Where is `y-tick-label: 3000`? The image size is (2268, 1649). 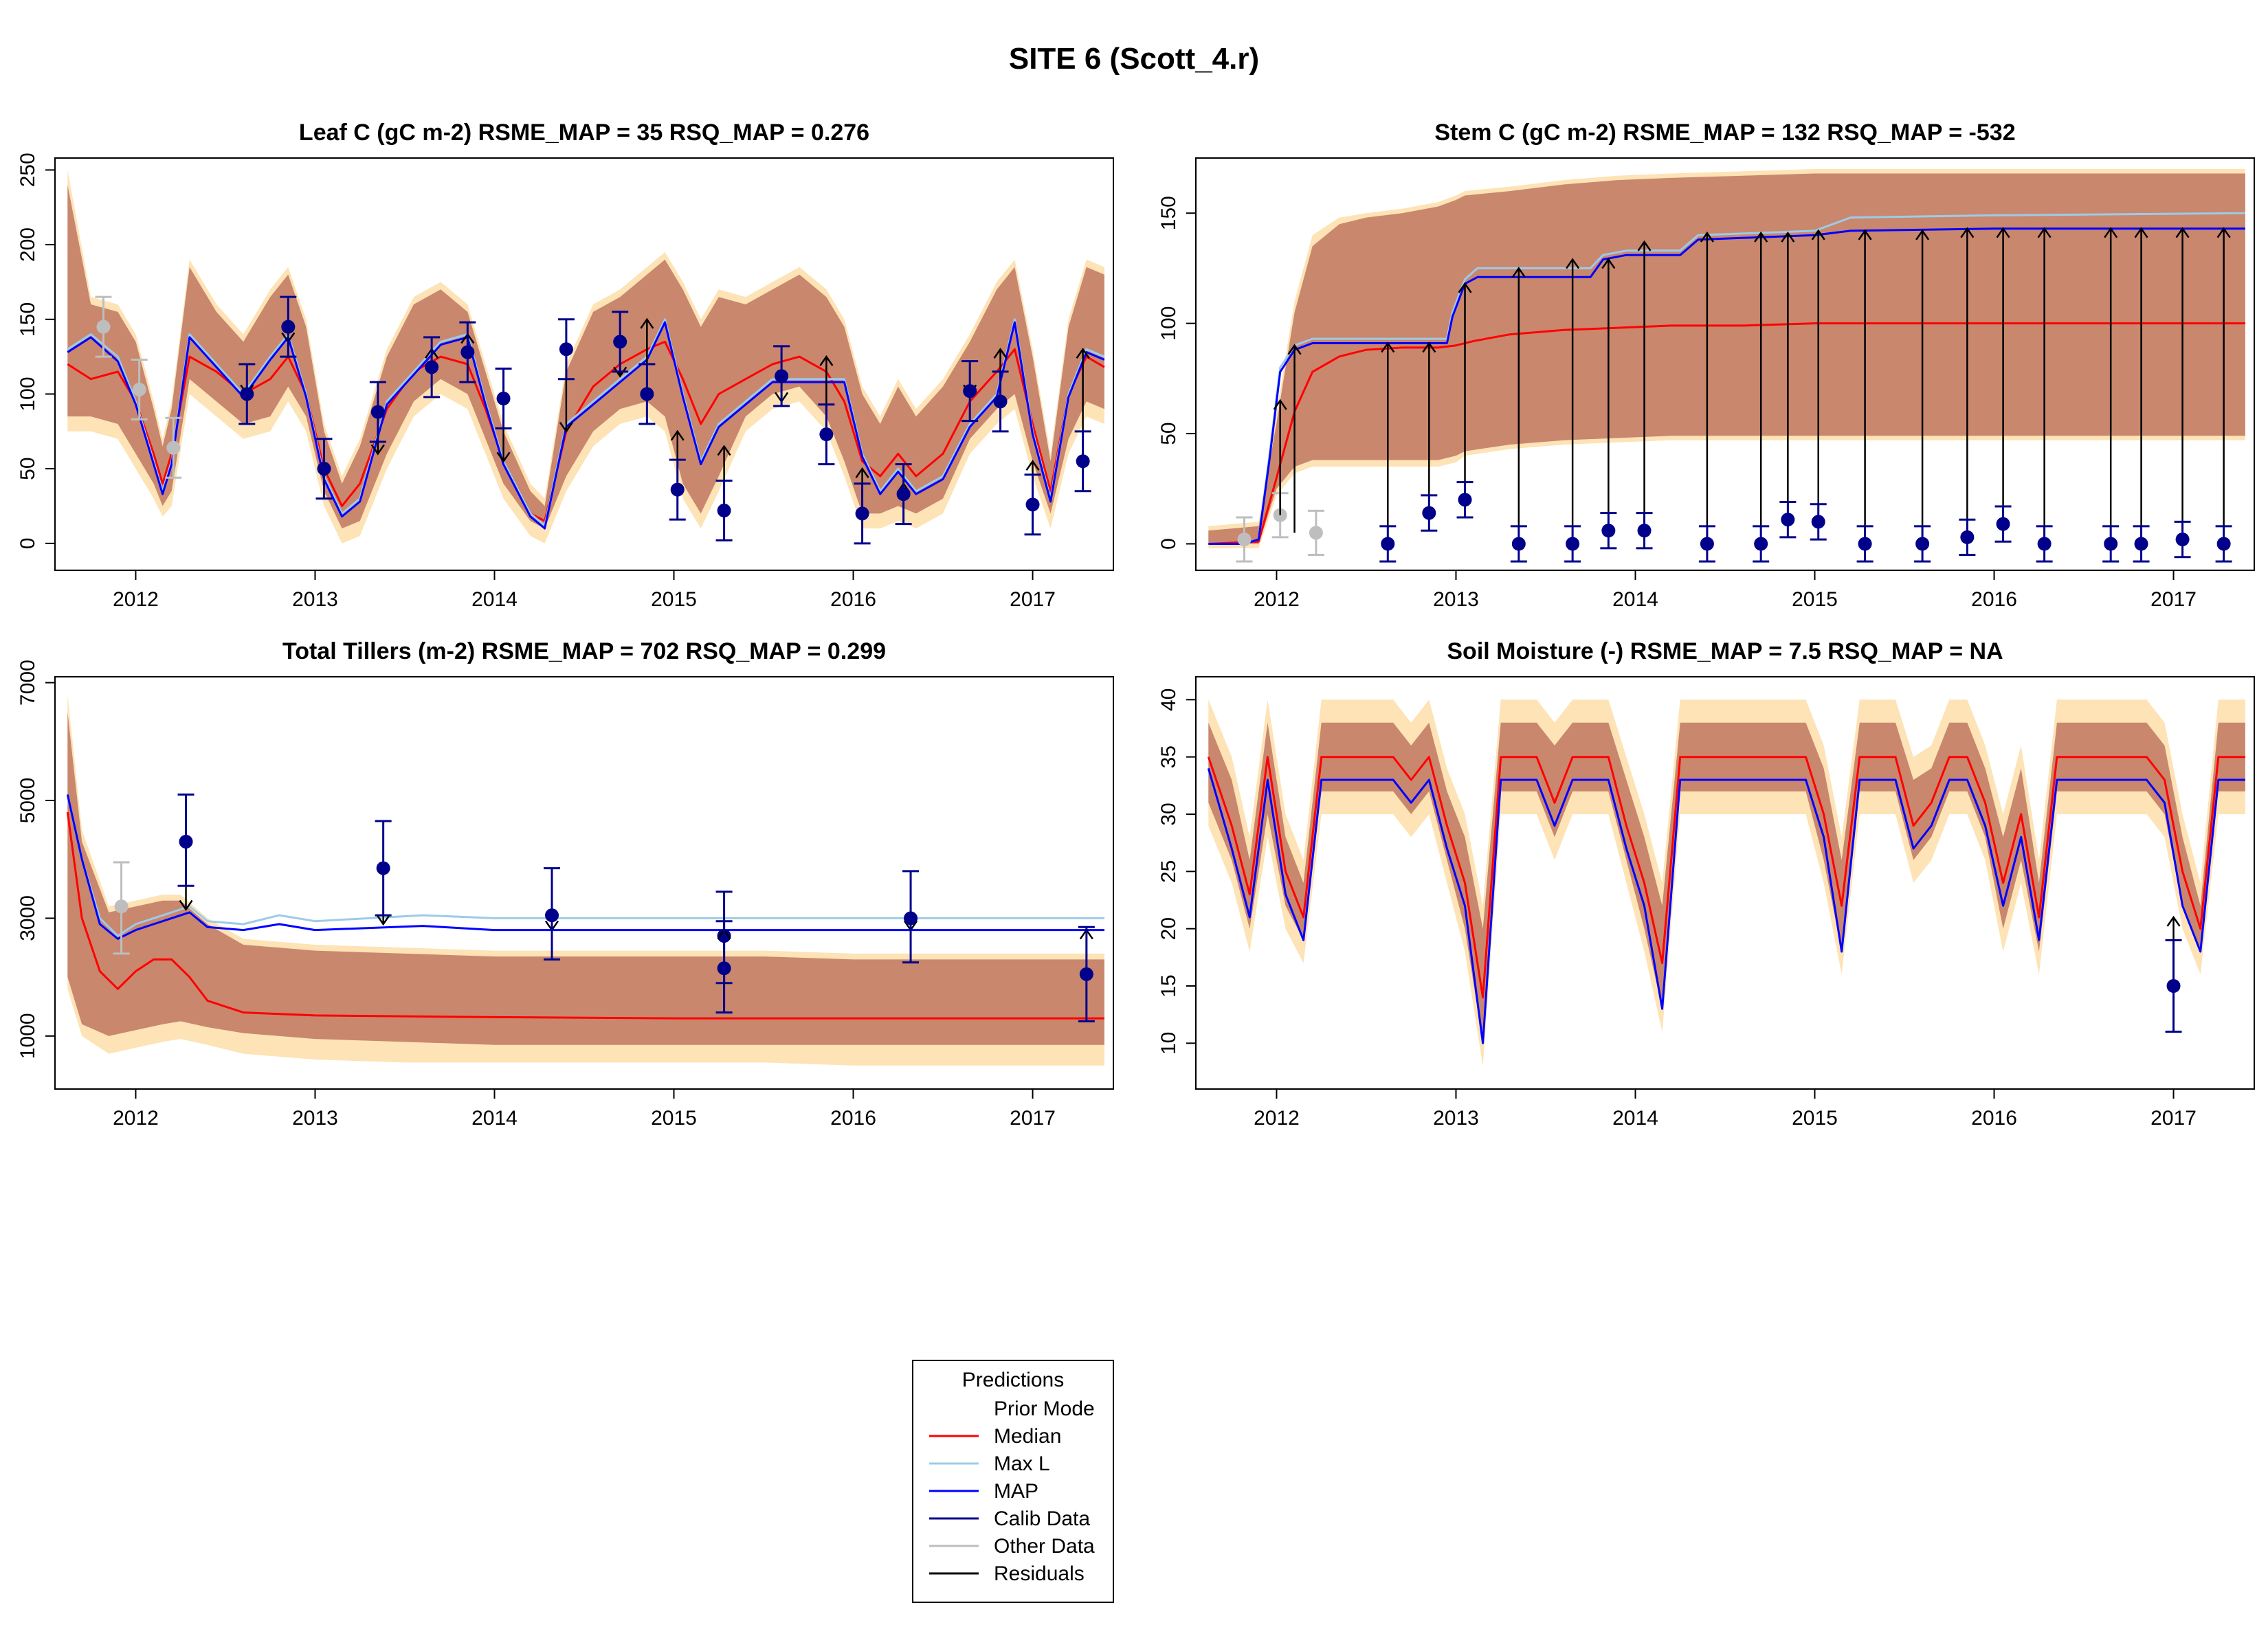 y-tick-label: 3000 is located at coordinates (27, 918).